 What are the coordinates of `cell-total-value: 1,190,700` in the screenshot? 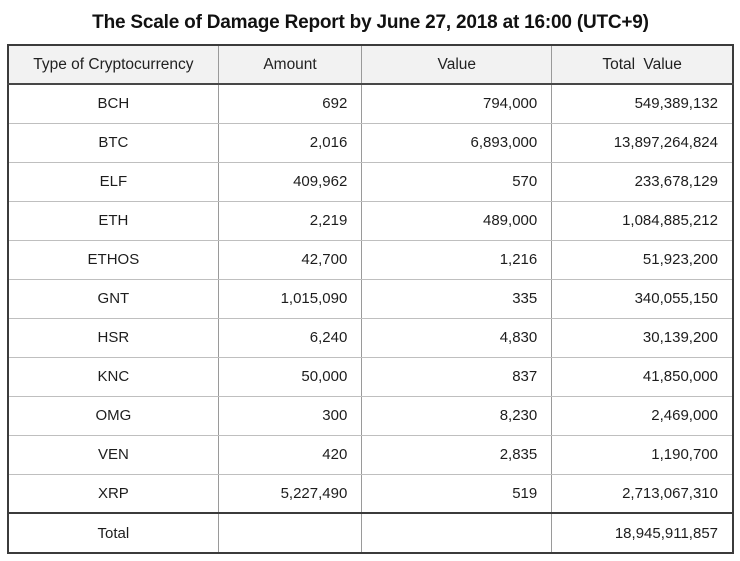 It's located at (642, 454).